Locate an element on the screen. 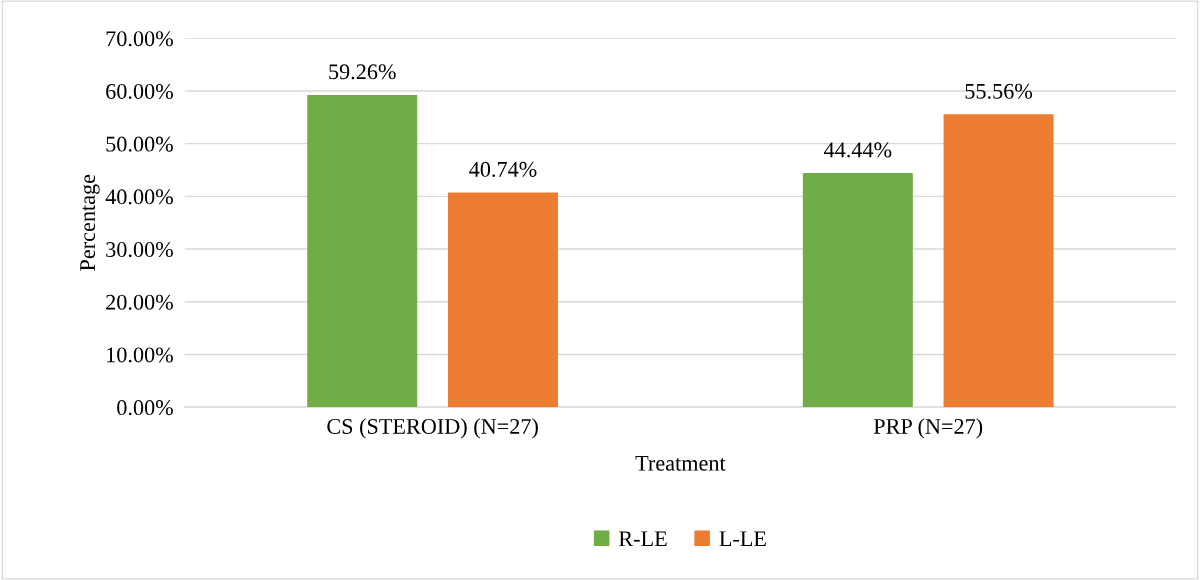  y-tick-label: 30.00% is located at coordinates (139, 250).